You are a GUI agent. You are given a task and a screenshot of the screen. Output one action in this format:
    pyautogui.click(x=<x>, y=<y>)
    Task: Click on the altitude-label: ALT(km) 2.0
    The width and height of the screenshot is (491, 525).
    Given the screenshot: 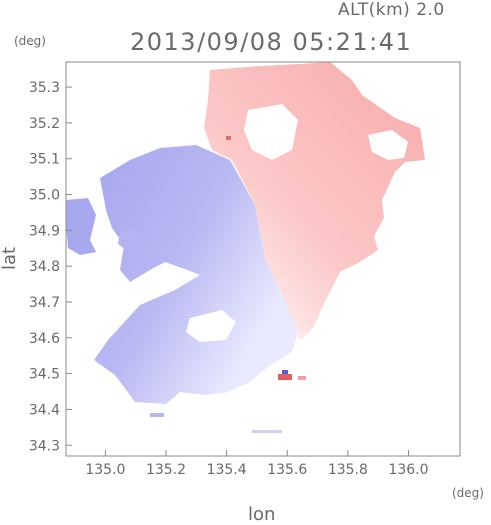 What is the action you would take?
    pyautogui.click(x=391, y=10)
    